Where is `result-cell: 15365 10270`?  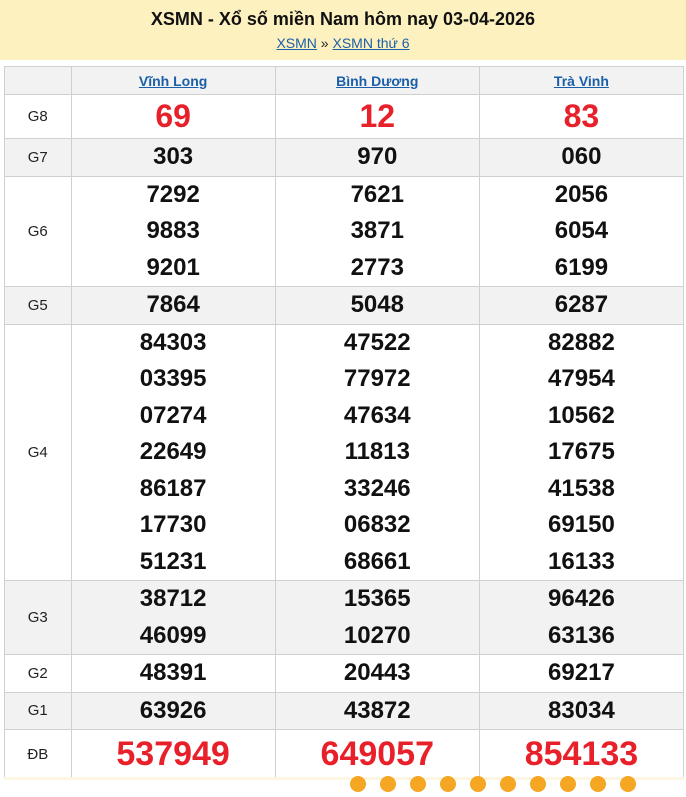 result-cell: 15365 10270 is located at coordinates (377, 617).